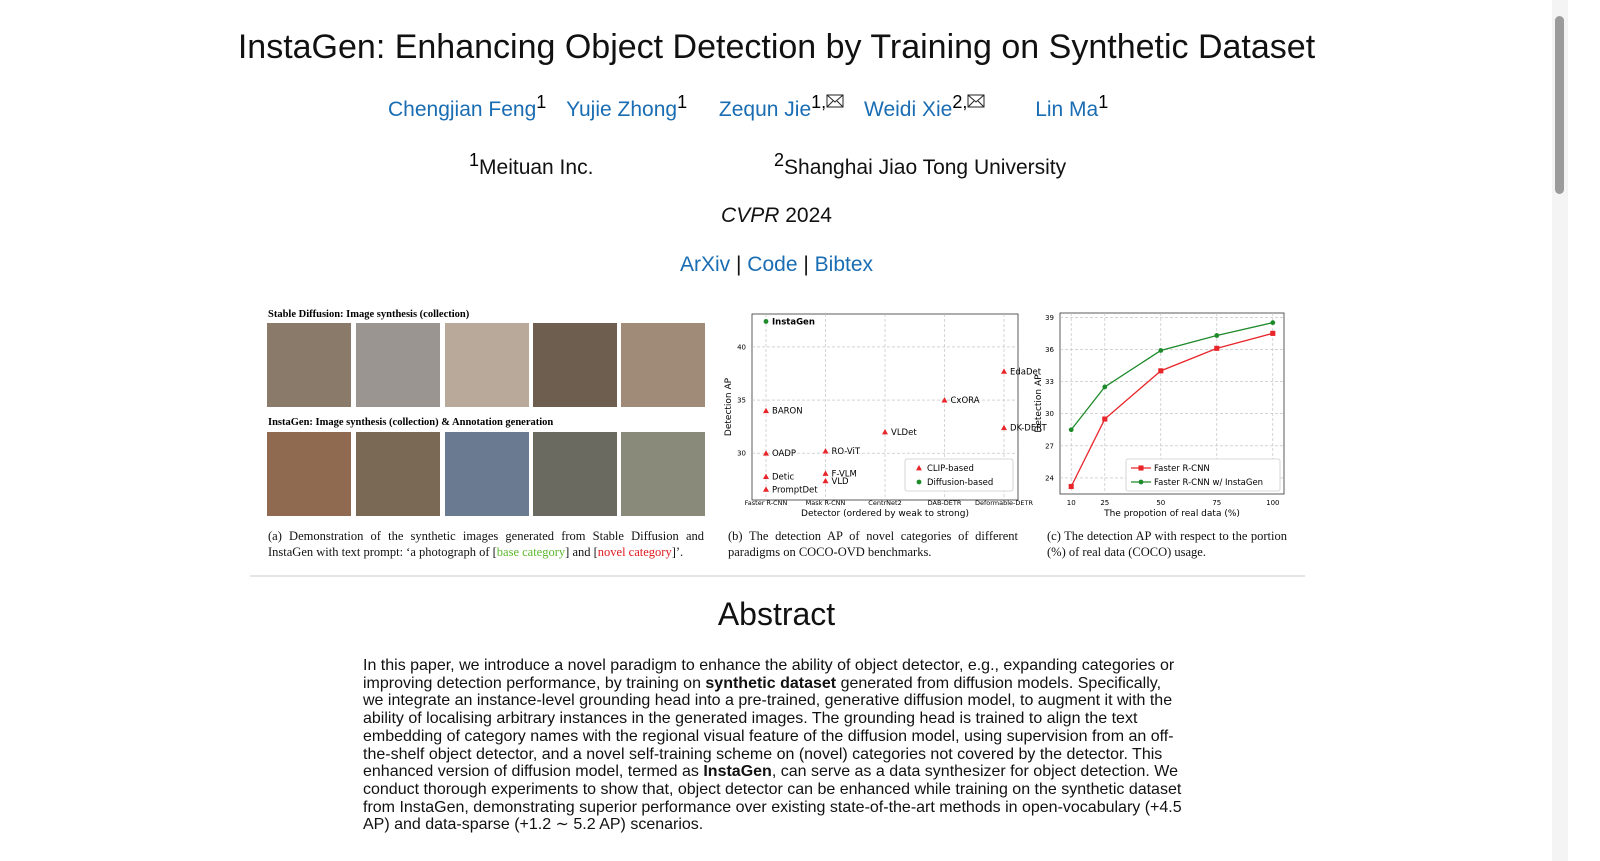 Image resolution: width=1600 pixels, height=861 pixels. Describe the element at coordinates (581, 552) in the screenshot. I see `caption-part: ] and [` at that location.